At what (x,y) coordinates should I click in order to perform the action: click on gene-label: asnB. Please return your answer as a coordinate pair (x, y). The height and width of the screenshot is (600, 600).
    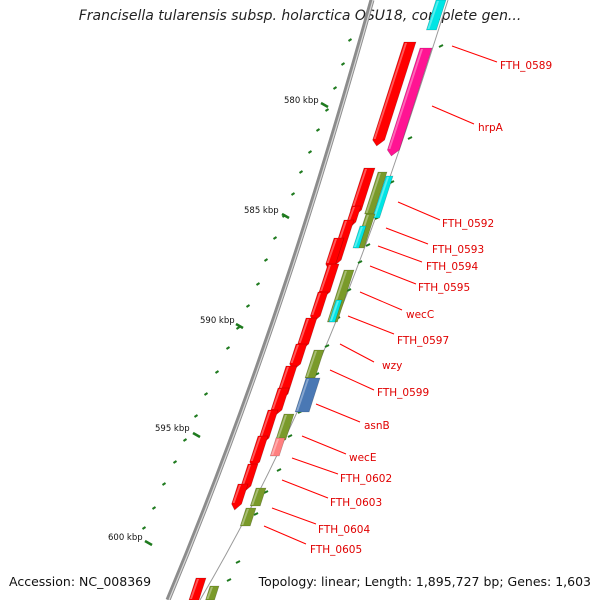
    Looking at the image, I should click on (377, 426).